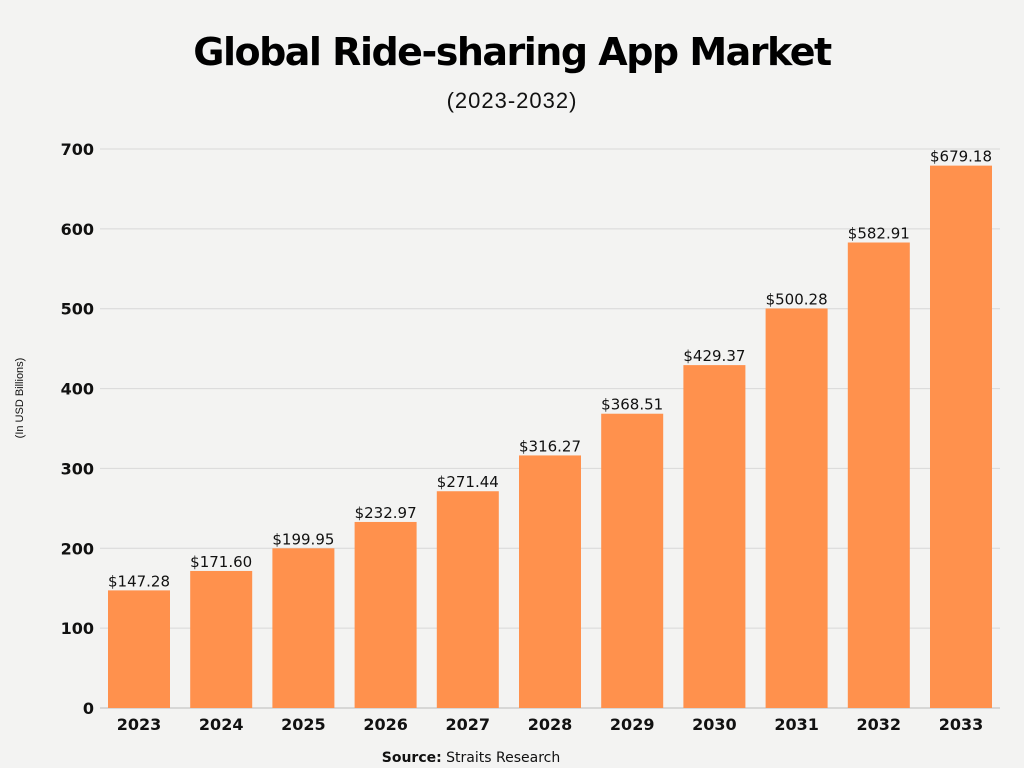  Describe the element at coordinates (77, 309) in the screenshot. I see `y-tick-label: 500` at that location.